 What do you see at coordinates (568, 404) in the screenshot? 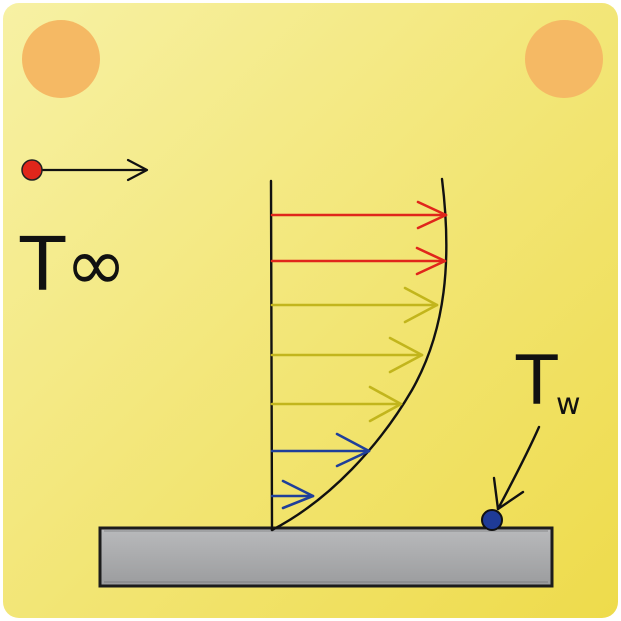
I see `wall-temp-subscript: w` at bounding box center [568, 404].